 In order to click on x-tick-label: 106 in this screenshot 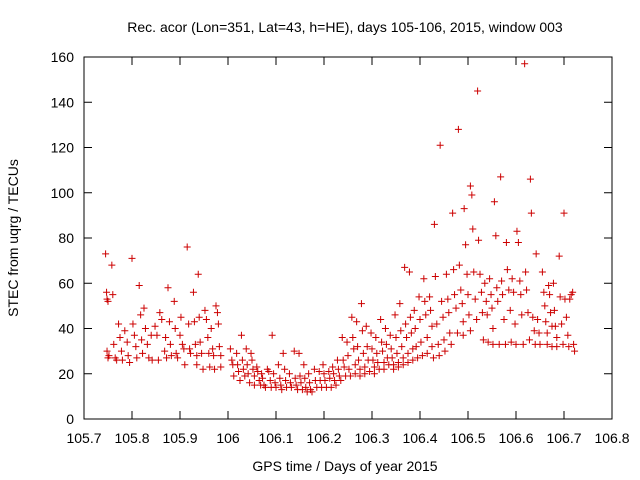, I will do `click(228, 438)`.